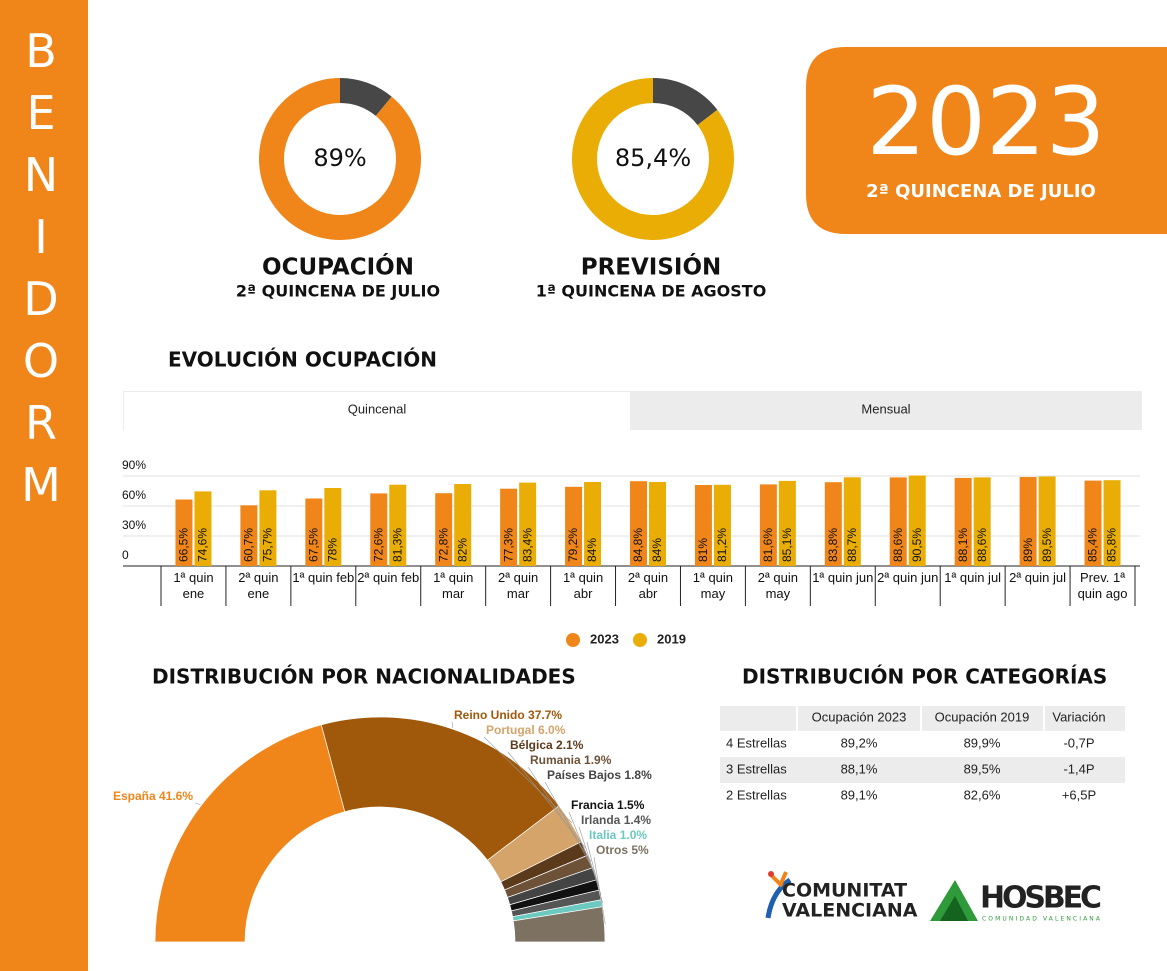  I want to click on pie-label-name: Italia, so click(603, 835).